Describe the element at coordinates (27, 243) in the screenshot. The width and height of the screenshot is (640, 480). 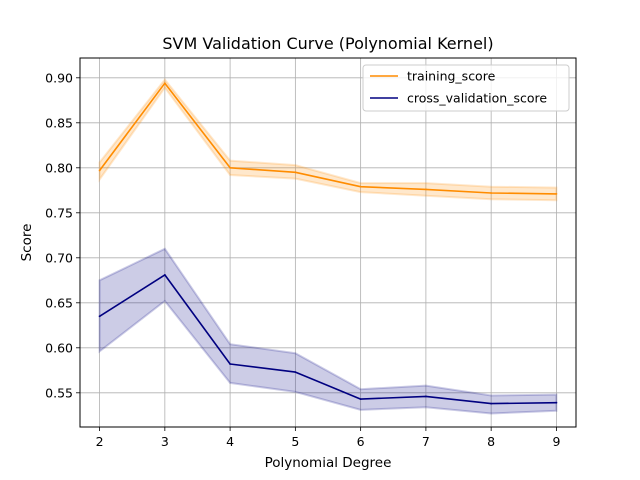
I see `y-axis-label: Score` at that location.